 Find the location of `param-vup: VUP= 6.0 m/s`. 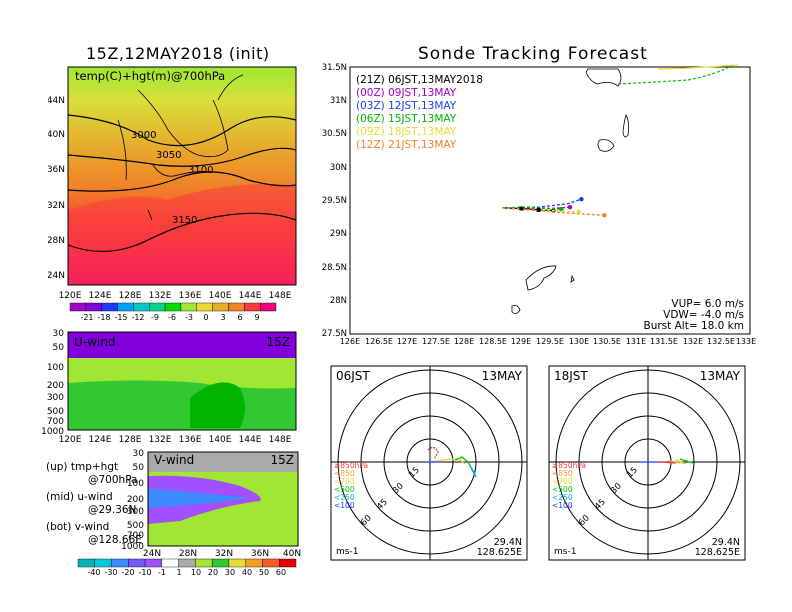

param-vup: VUP= 6.0 m/s is located at coordinates (707, 304).